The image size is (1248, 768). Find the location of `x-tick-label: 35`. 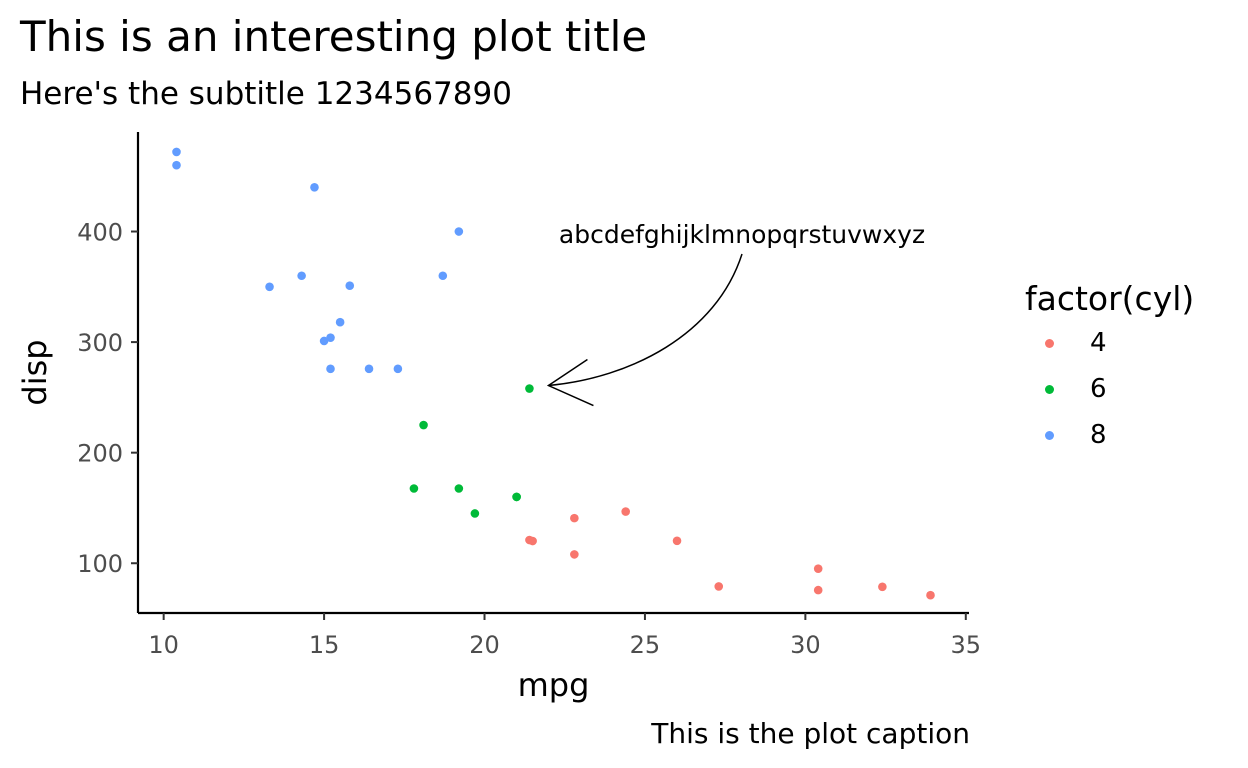

x-tick-label: 35 is located at coordinates (966, 645).